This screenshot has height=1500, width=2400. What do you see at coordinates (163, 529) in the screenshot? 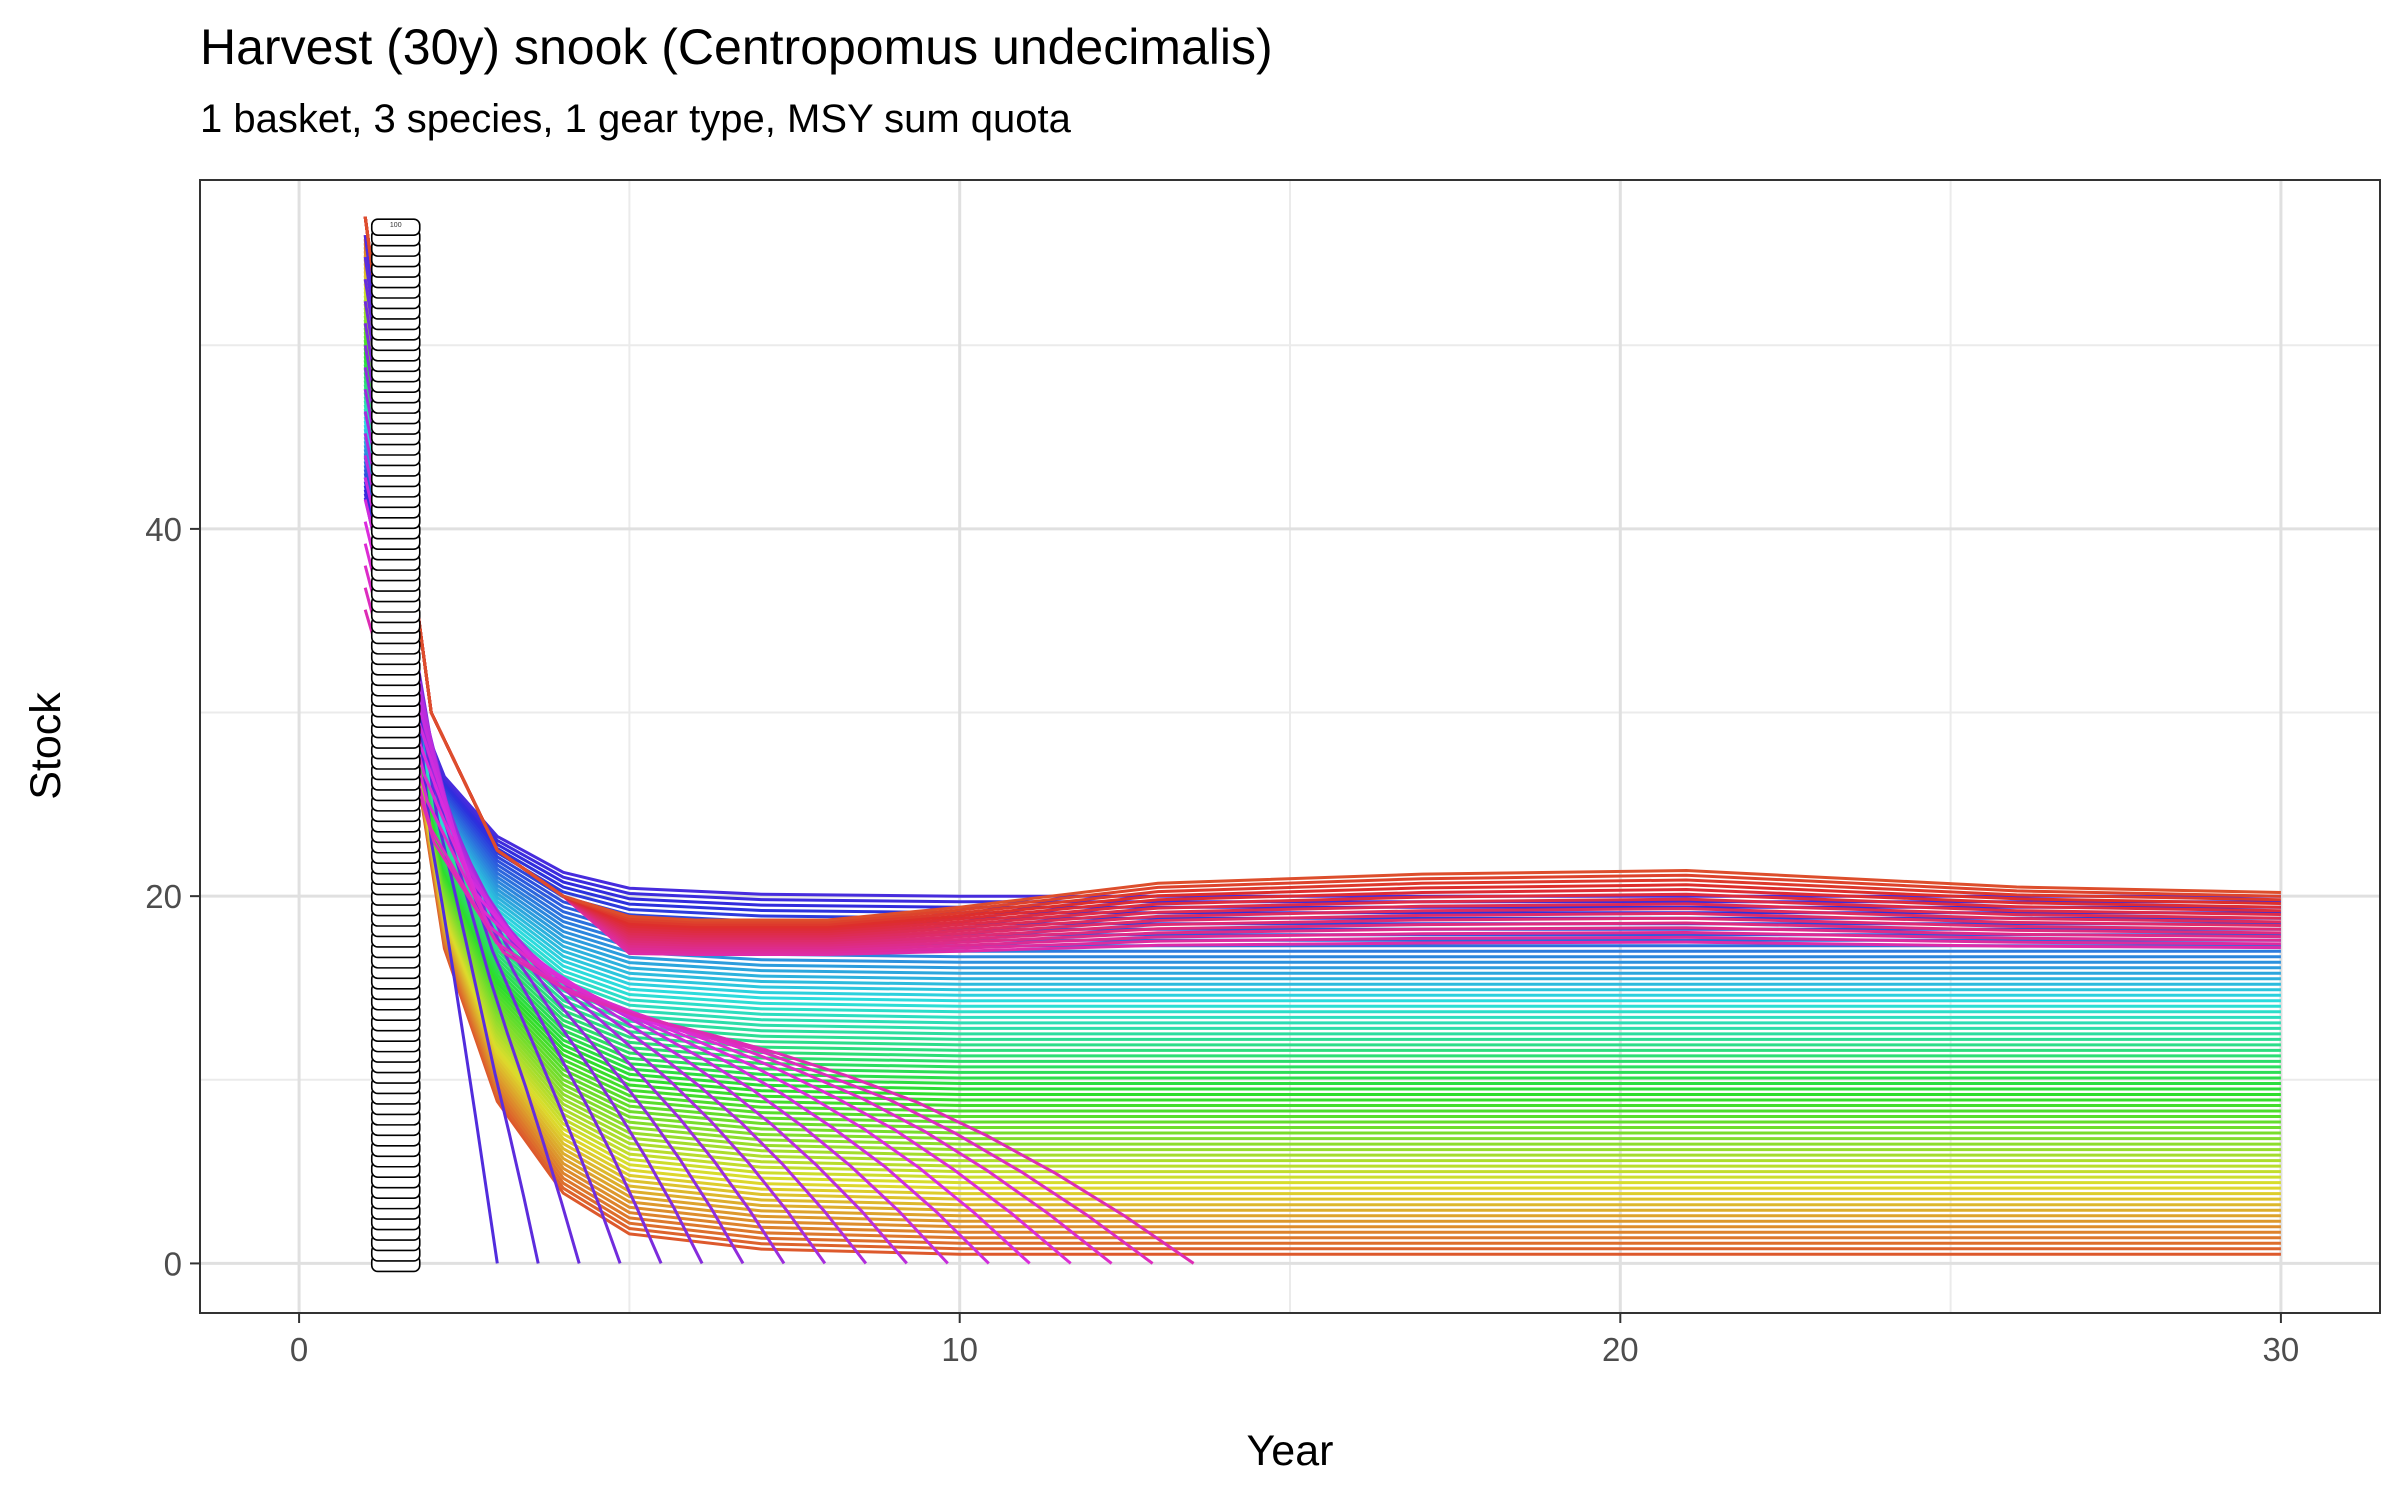
I see `y-tick-label: 40` at bounding box center [163, 529].